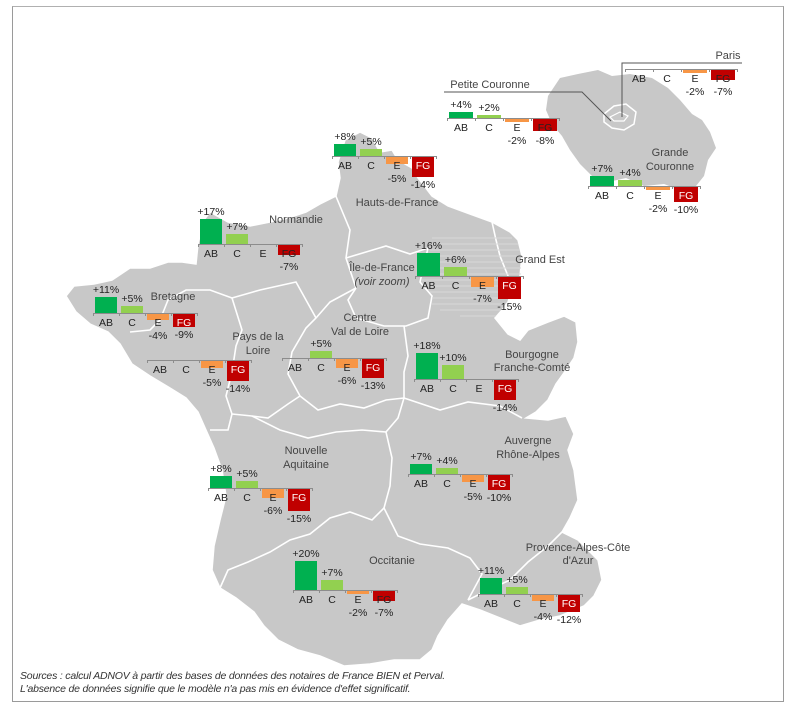 The image size is (800, 708). What do you see at coordinates (528, 455) in the screenshot?
I see `region-name-ara-2: Rhône-Alpes` at bounding box center [528, 455].